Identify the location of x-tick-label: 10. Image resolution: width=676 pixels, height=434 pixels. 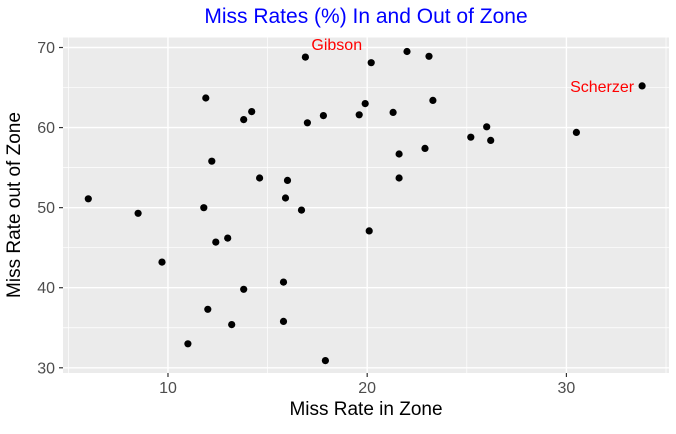
(168, 388).